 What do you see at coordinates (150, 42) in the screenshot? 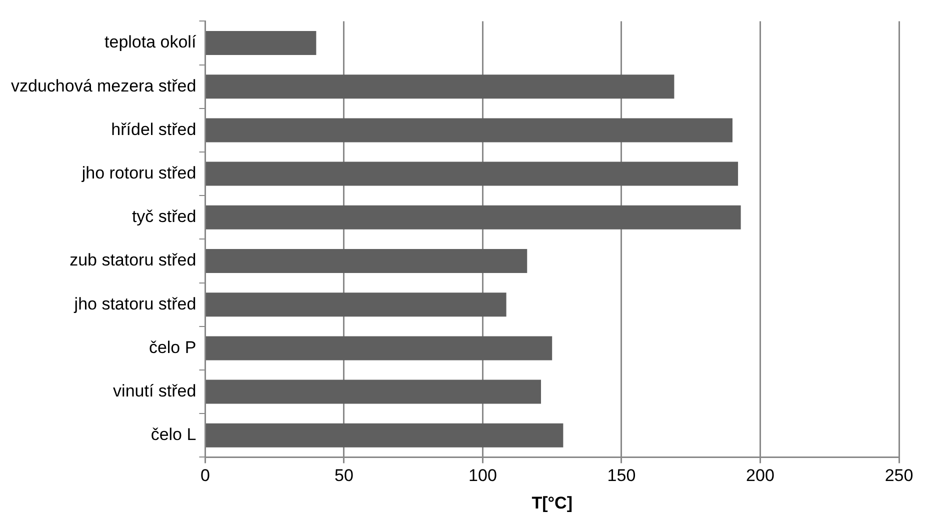
I see `y-tick-label: teplota okolí` at bounding box center [150, 42].